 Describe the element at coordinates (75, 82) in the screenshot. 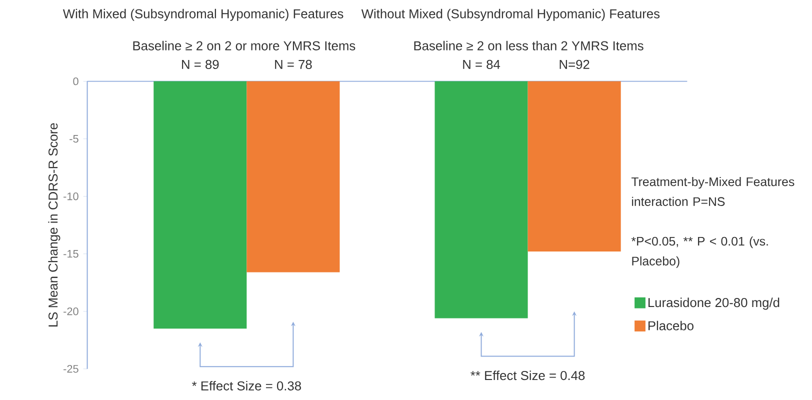

I see `y-tick-label: 0` at that location.